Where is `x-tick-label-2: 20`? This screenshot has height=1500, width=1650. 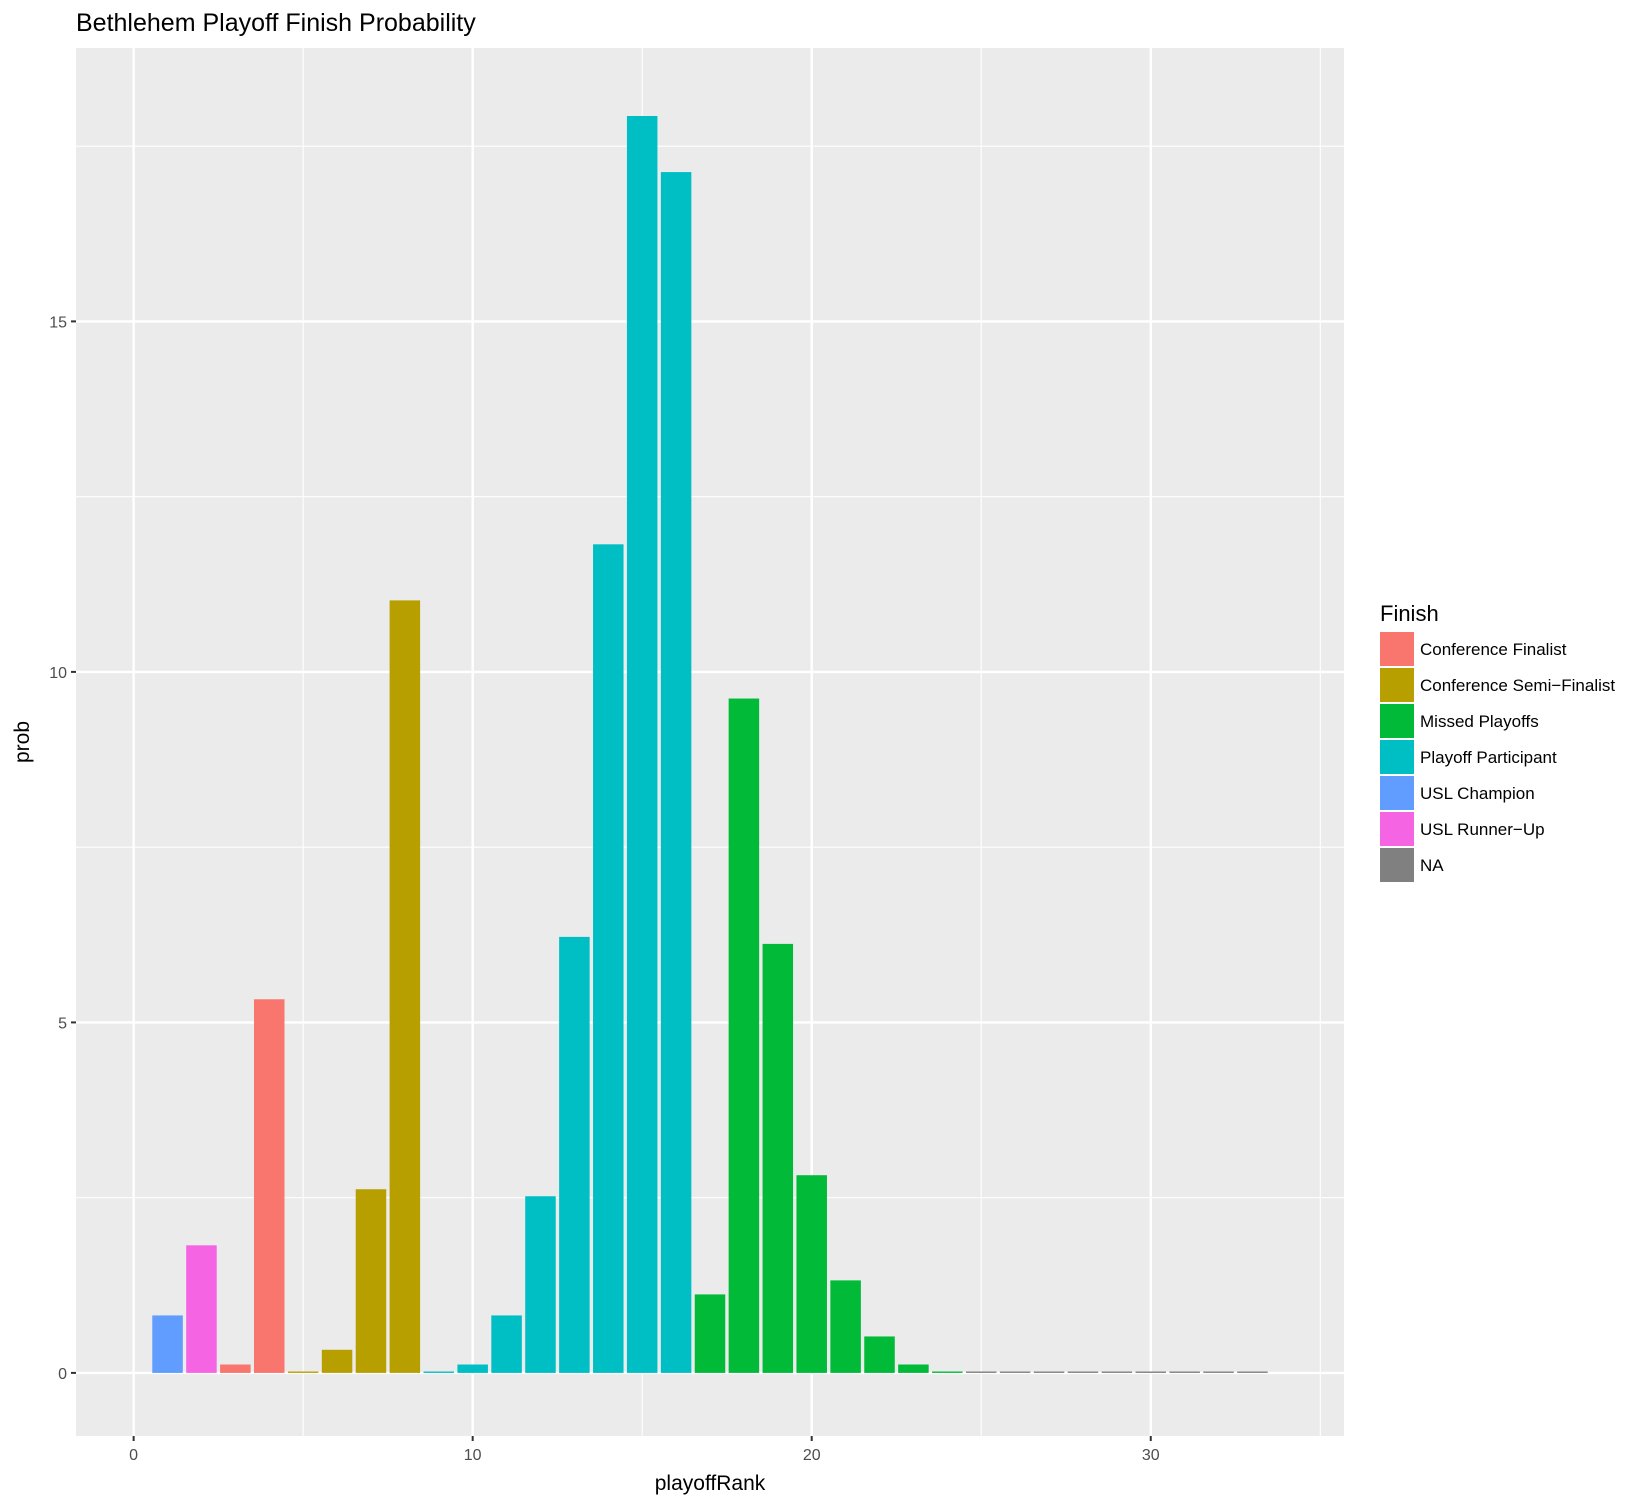
x-tick-label-2: 20 is located at coordinates (812, 1455).